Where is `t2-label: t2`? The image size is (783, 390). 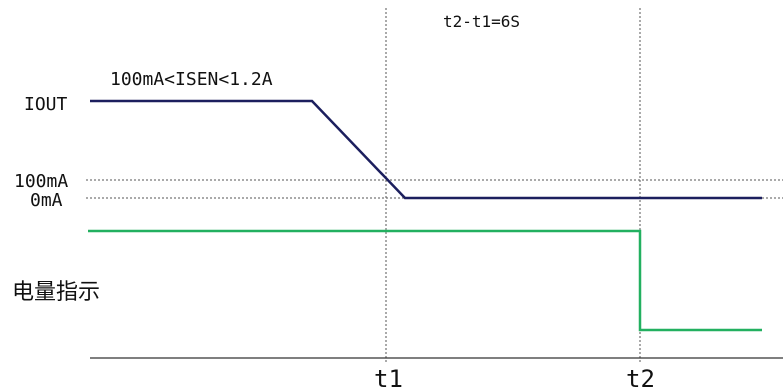
t2-label: t2 is located at coordinates (640, 377).